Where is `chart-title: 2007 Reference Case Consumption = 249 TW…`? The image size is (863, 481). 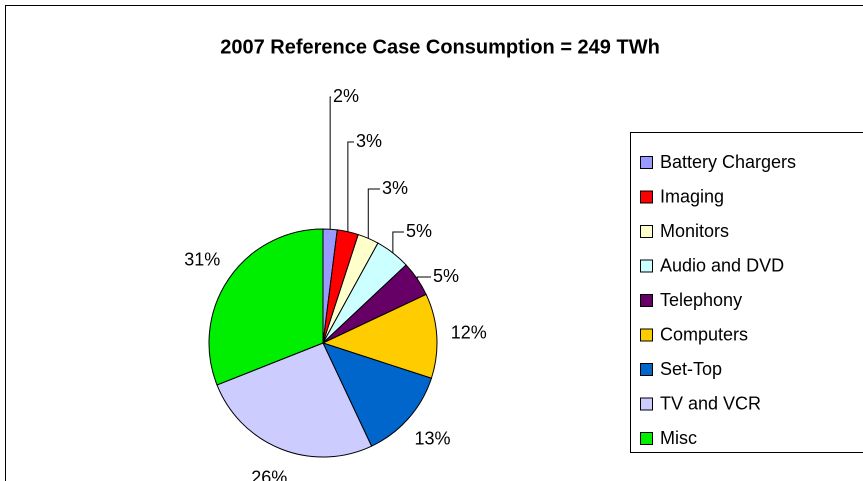
chart-title: 2007 Reference Case Consumption = 249 TW… is located at coordinates (440, 47).